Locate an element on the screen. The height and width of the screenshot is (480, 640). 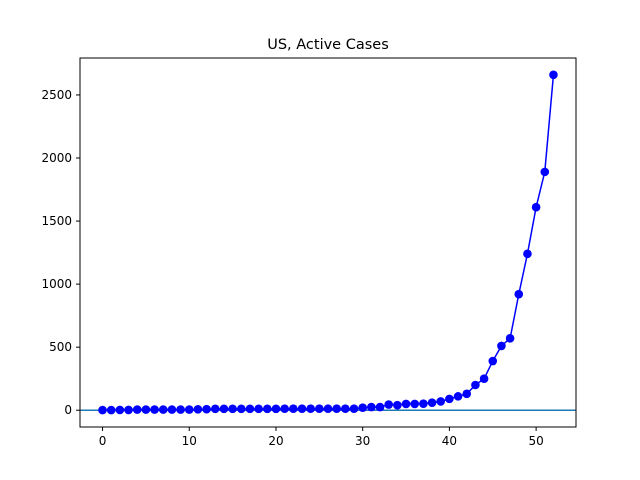
x-tick-label: 0 is located at coordinates (103, 441).